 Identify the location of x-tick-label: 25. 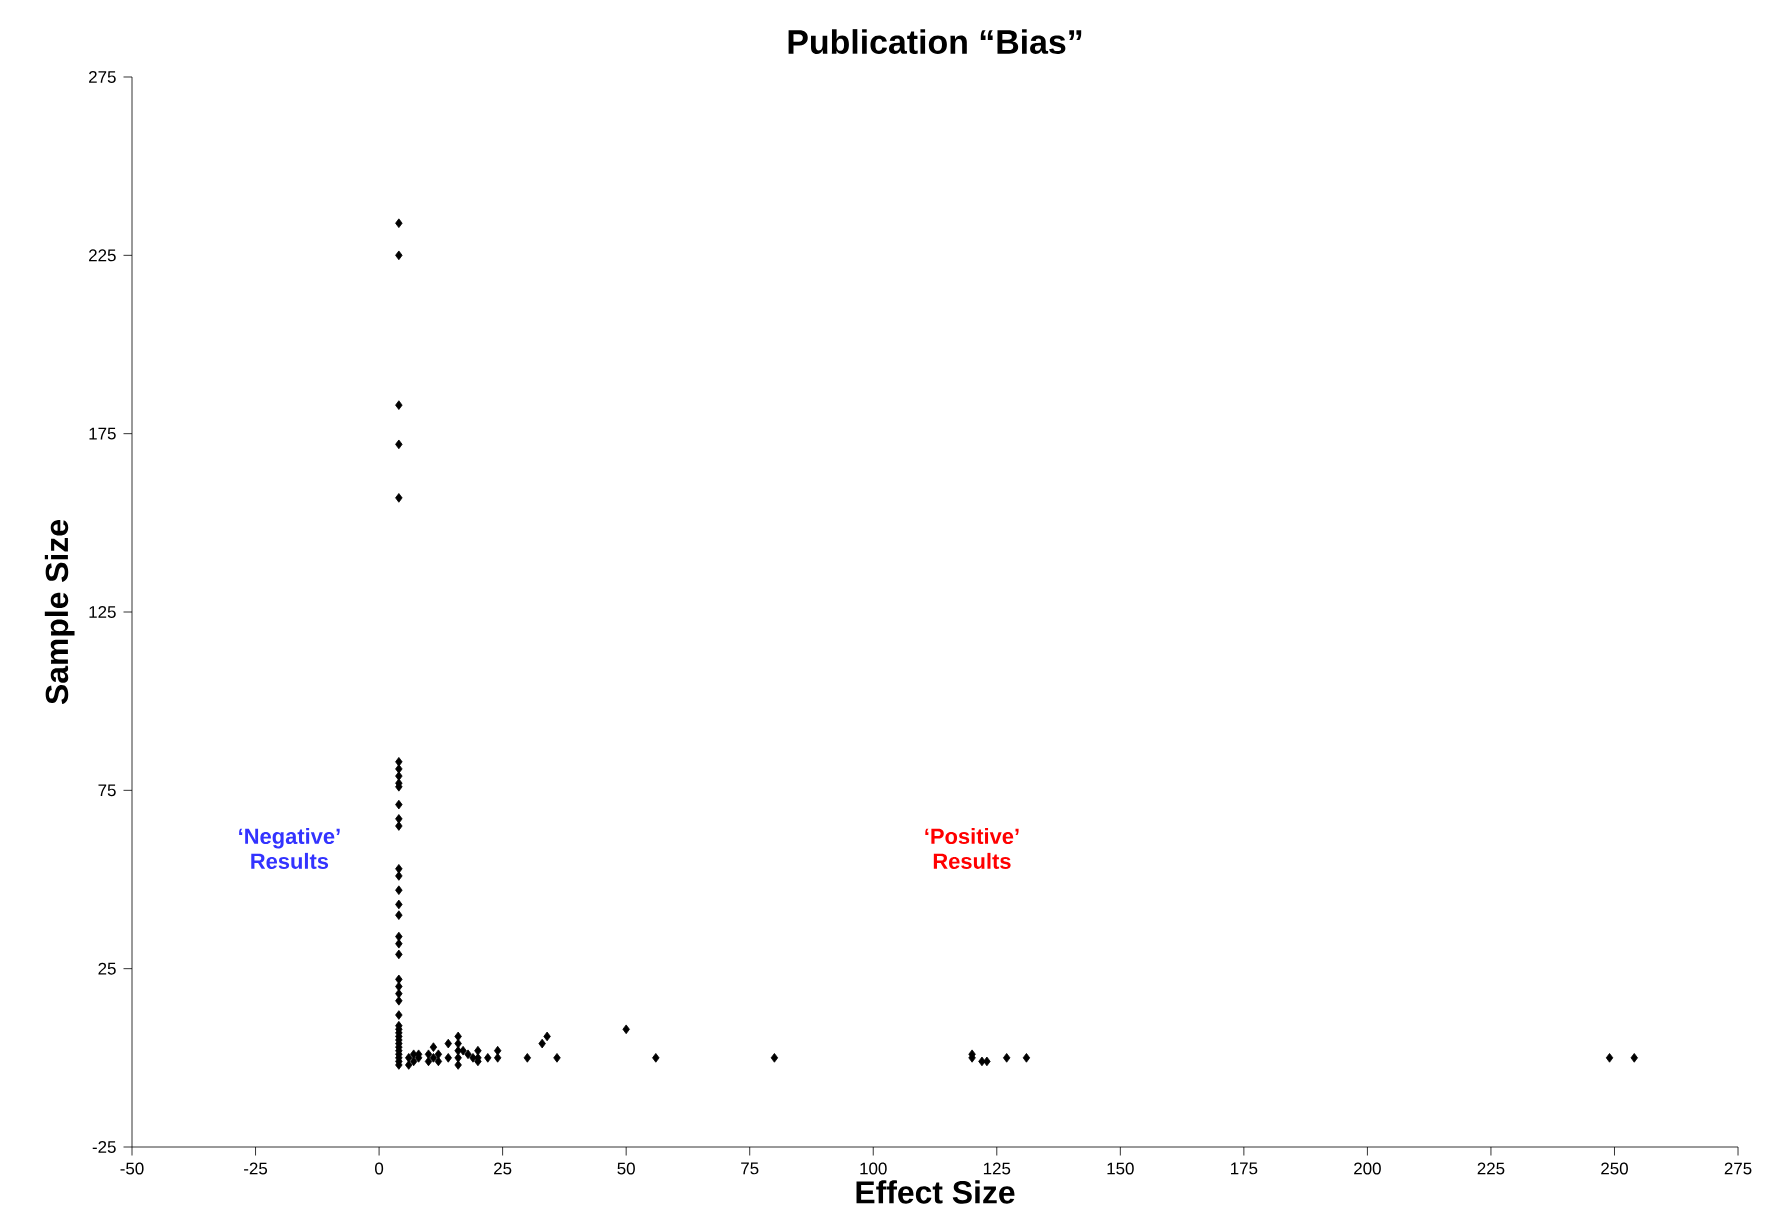
(503, 1168).